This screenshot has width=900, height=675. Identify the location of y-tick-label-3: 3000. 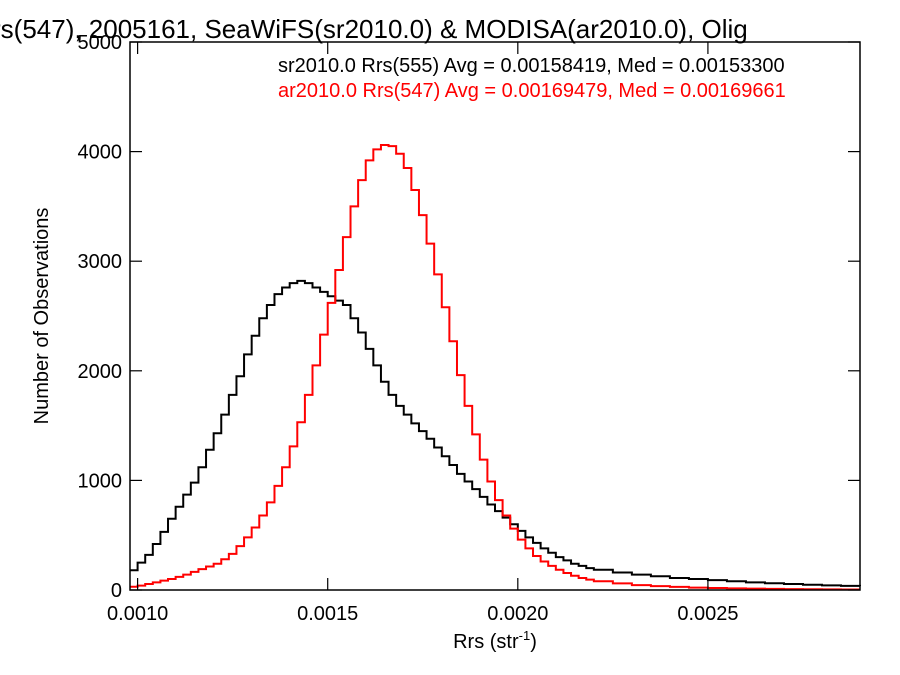
(100, 262).